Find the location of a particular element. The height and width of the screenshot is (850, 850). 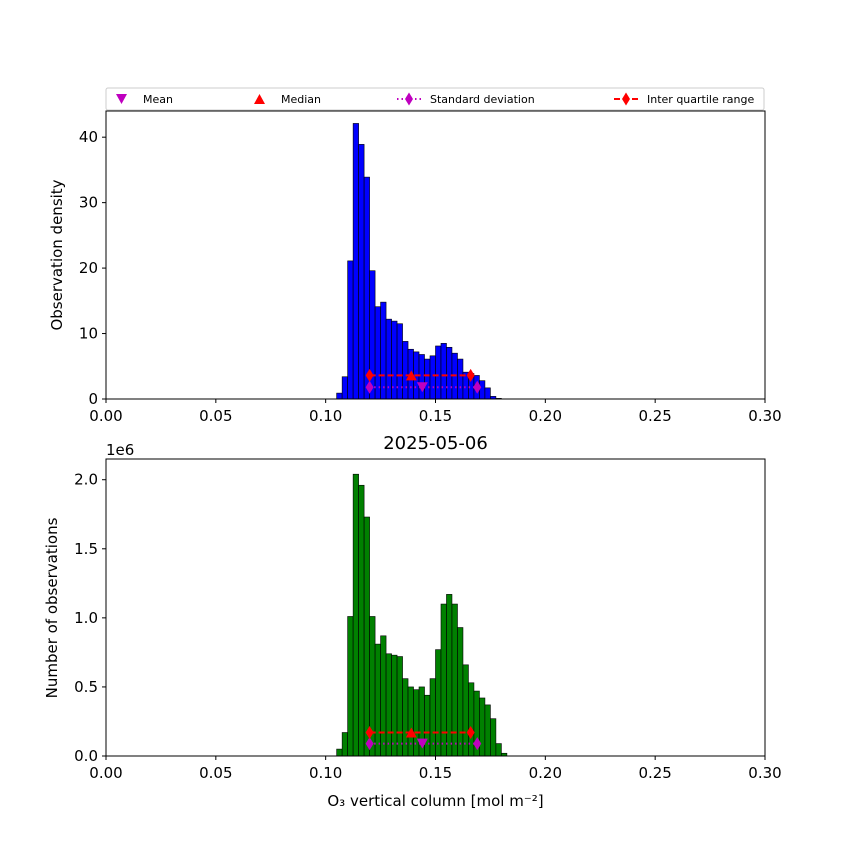

legend-item-standard-deviation: Standard deviation is located at coordinates (466, 99).